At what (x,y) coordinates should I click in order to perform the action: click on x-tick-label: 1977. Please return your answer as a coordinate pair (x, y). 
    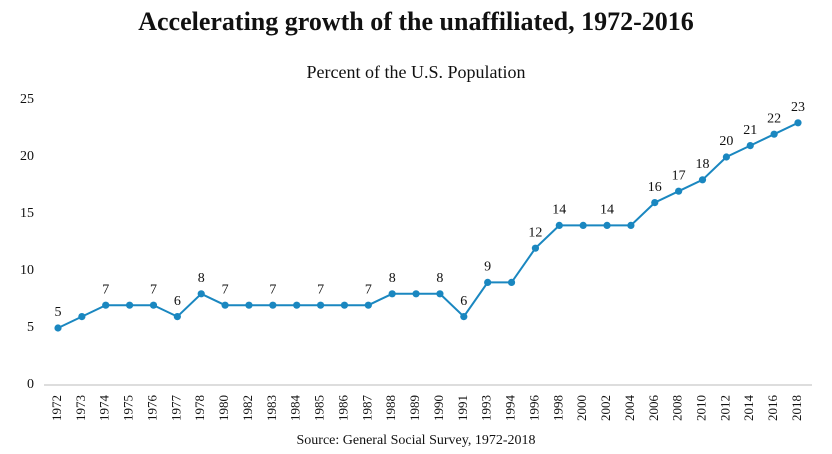
    Looking at the image, I should click on (175, 408).